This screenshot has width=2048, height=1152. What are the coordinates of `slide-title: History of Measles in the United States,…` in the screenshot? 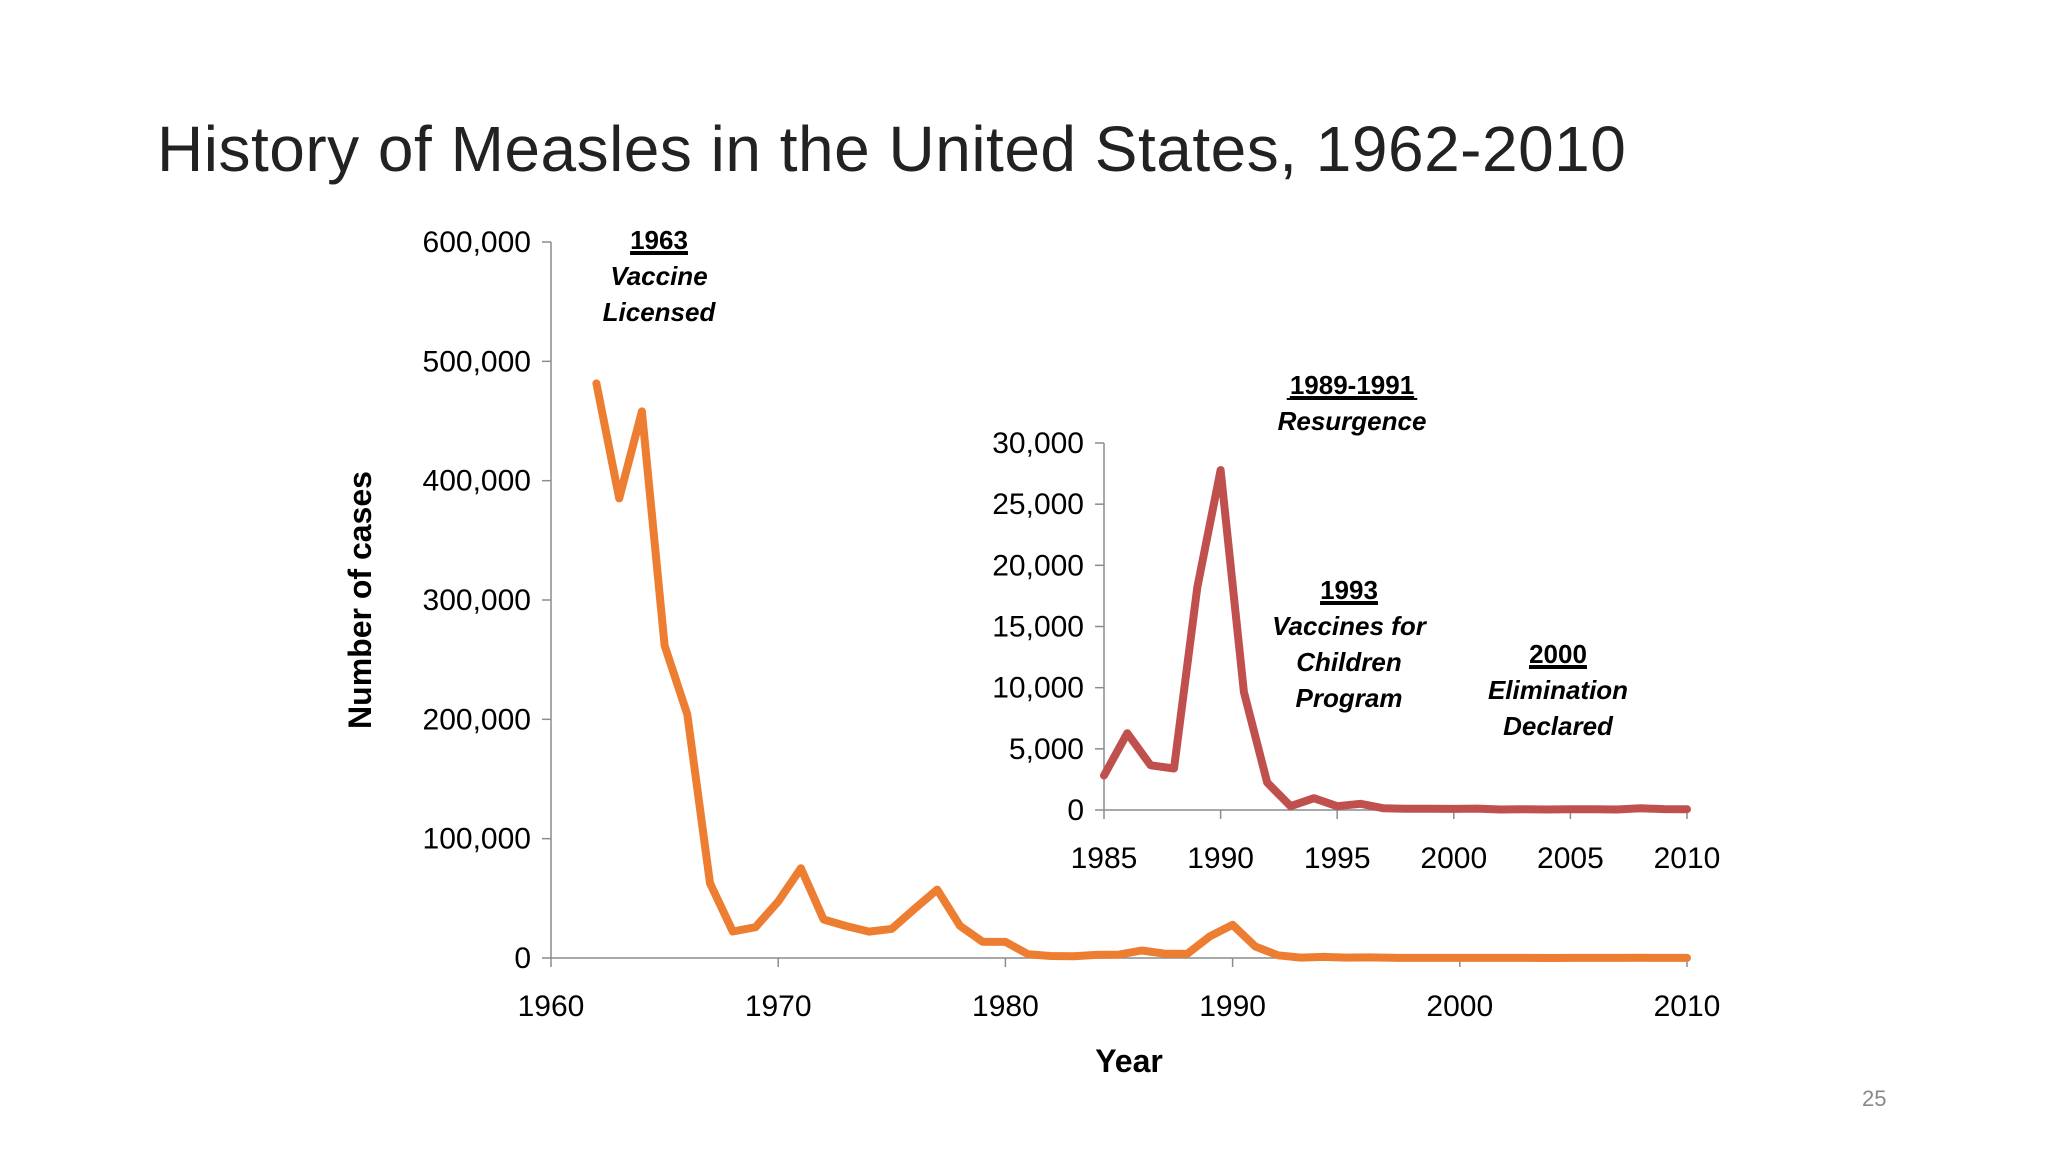 It's located at (892, 149).